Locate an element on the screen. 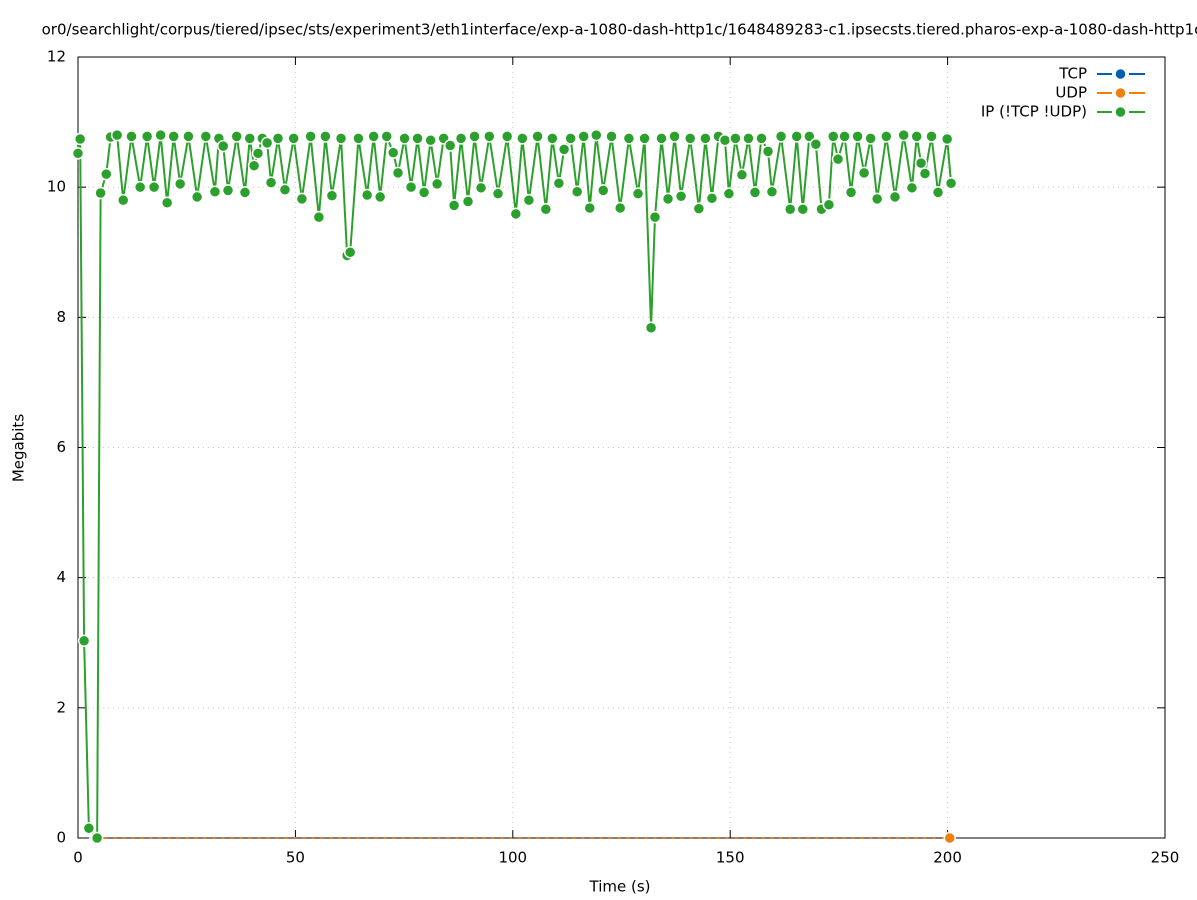 The image size is (1197, 900). y-tick-label: 4 is located at coordinates (61, 577).